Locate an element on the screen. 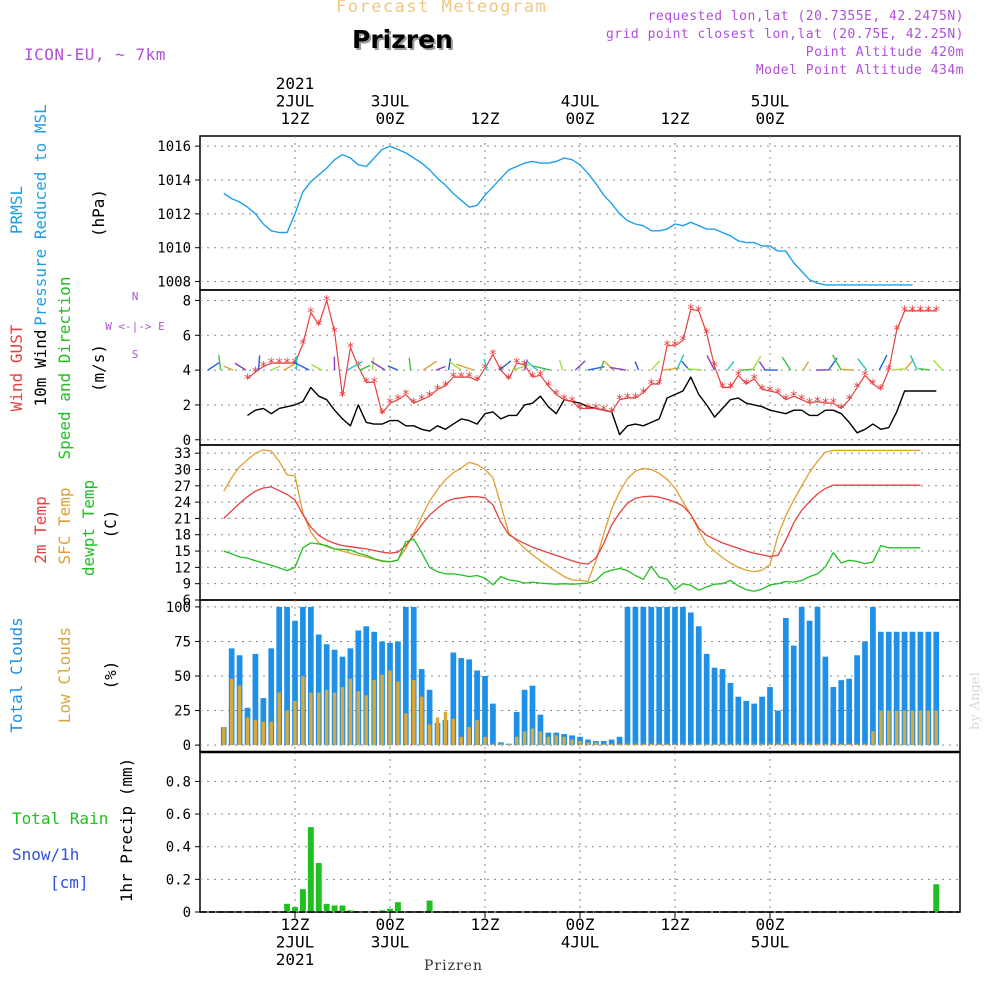  y-tick-label: 0.8 is located at coordinates (178, 782).